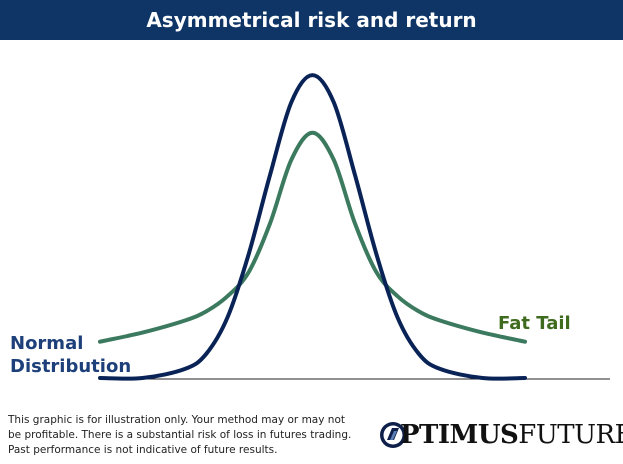  I want to click on logo-word-futures: FUTURES, so click(570, 435).